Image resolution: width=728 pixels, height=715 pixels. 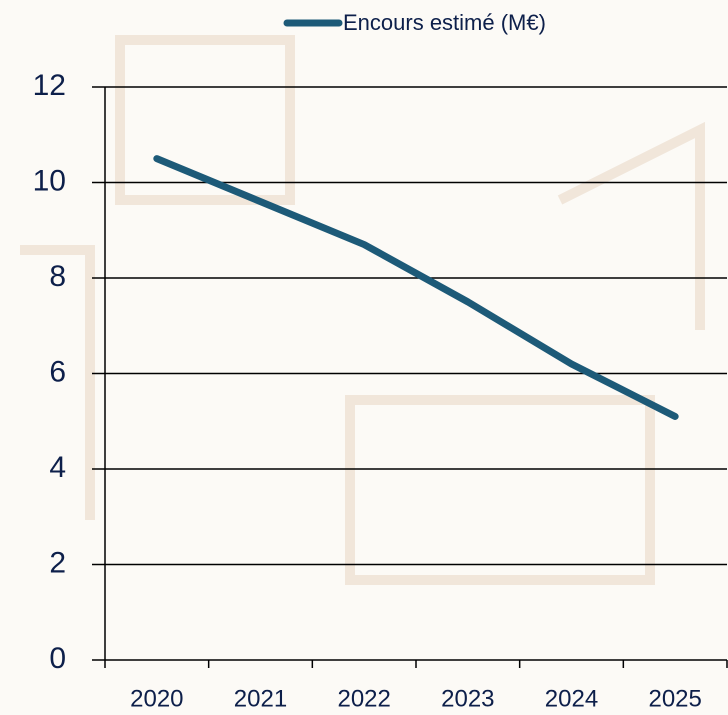 I want to click on x-tick-label: 2025, so click(x=674, y=698).